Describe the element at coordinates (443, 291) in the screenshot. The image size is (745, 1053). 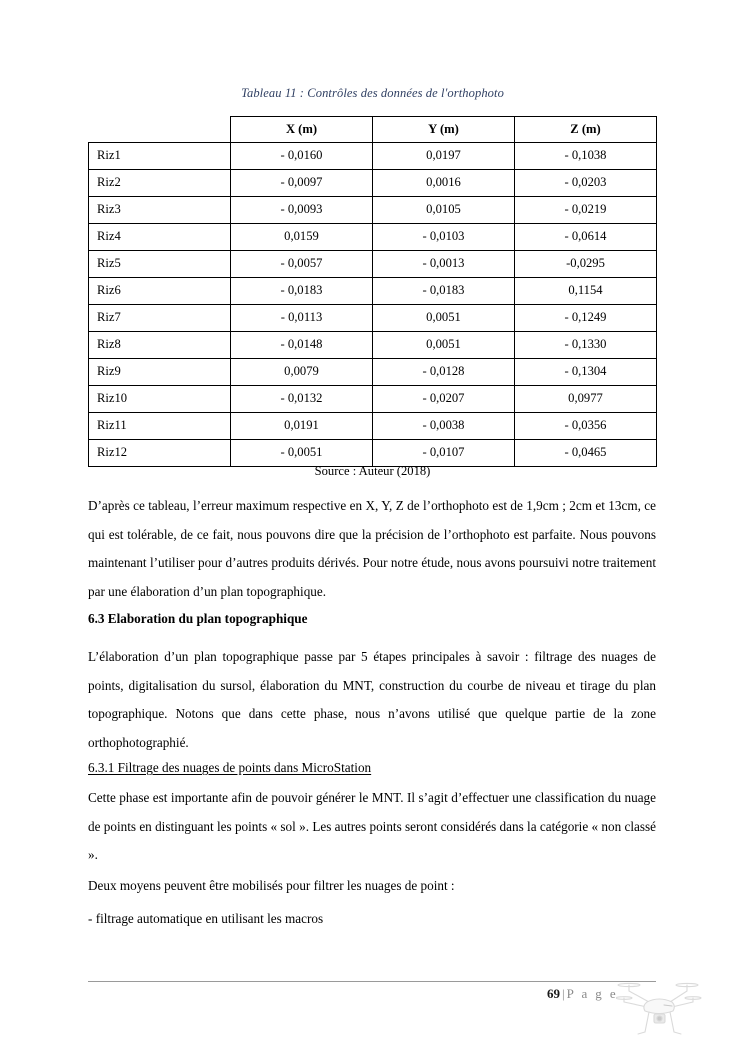
I see `cell-y: - 0,0183` at that location.